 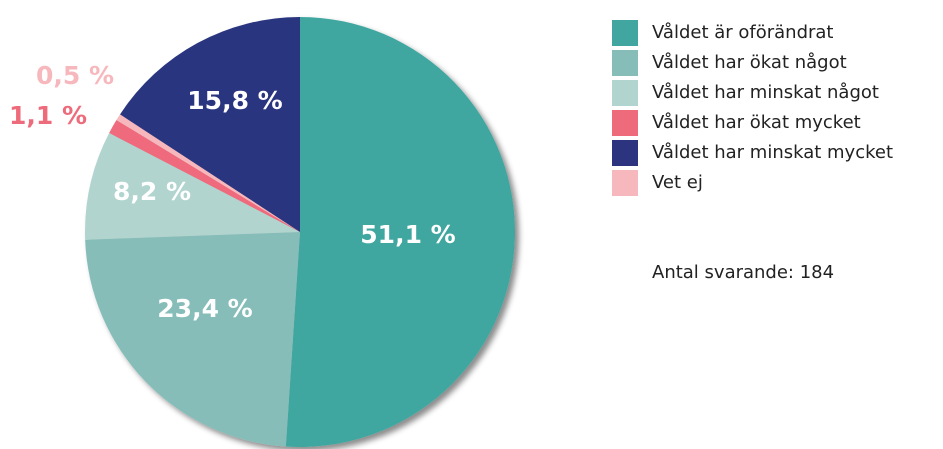 What do you see at coordinates (677, 182) in the screenshot?
I see `legend-label: Vet ej` at bounding box center [677, 182].